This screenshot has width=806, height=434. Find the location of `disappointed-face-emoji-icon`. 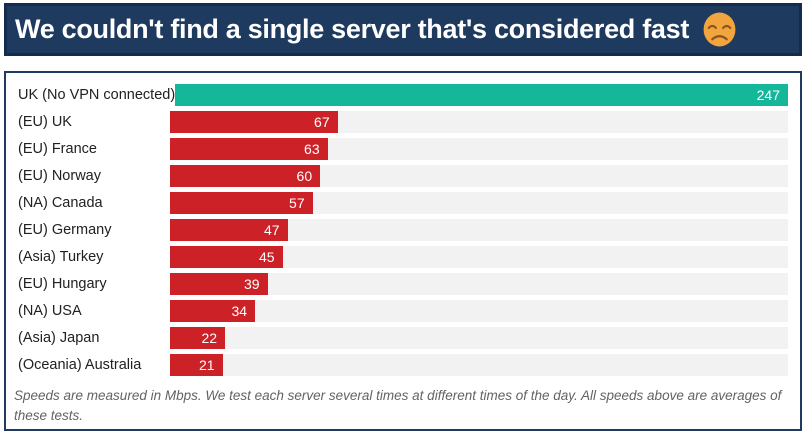

disappointed-face-emoji-icon is located at coordinates (719, 29).